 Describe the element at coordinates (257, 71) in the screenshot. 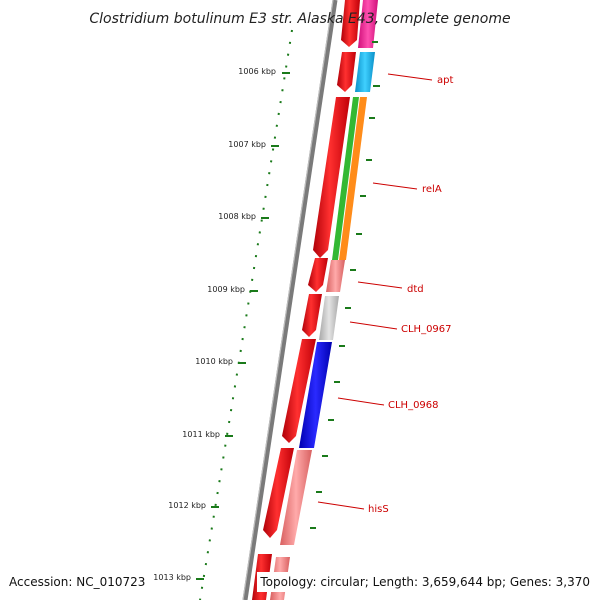

I see `tick-label: 1006 kbp` at that location.